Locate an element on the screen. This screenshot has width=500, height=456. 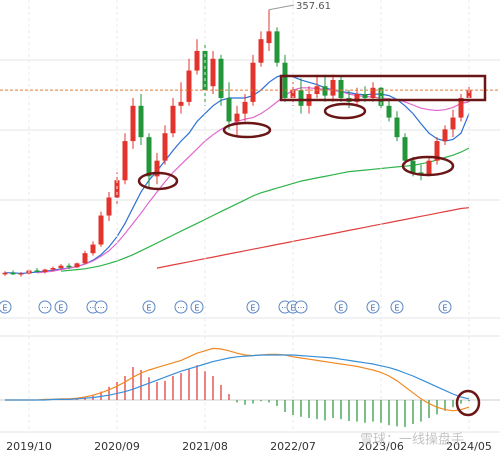
x-tick-label: 2021/08 is located at coordinates (205, 446).